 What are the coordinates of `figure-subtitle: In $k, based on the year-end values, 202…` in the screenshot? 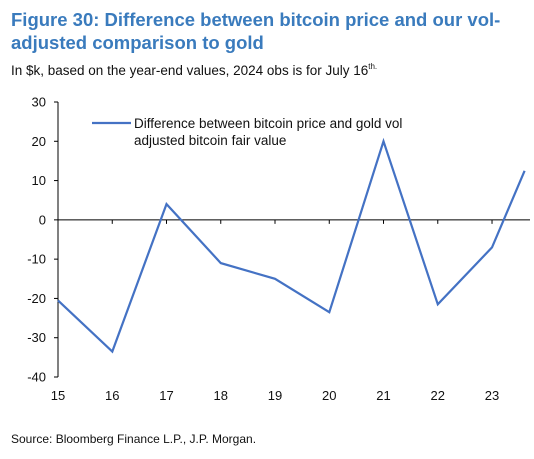 It's located at (268, 69).